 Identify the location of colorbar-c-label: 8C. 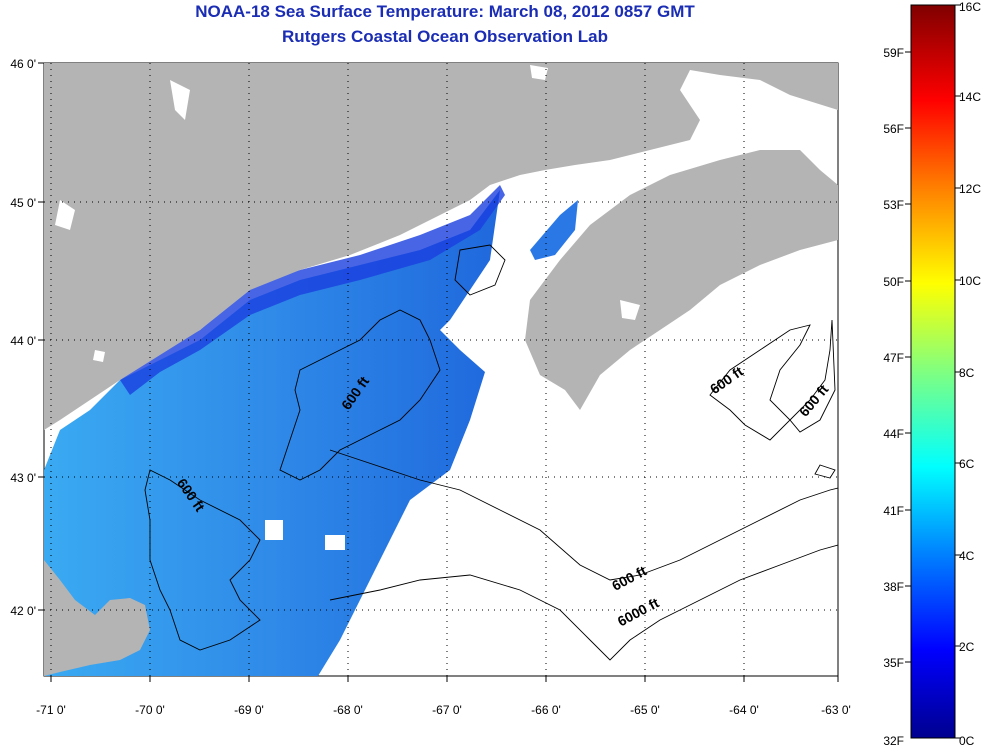
(967, 373).